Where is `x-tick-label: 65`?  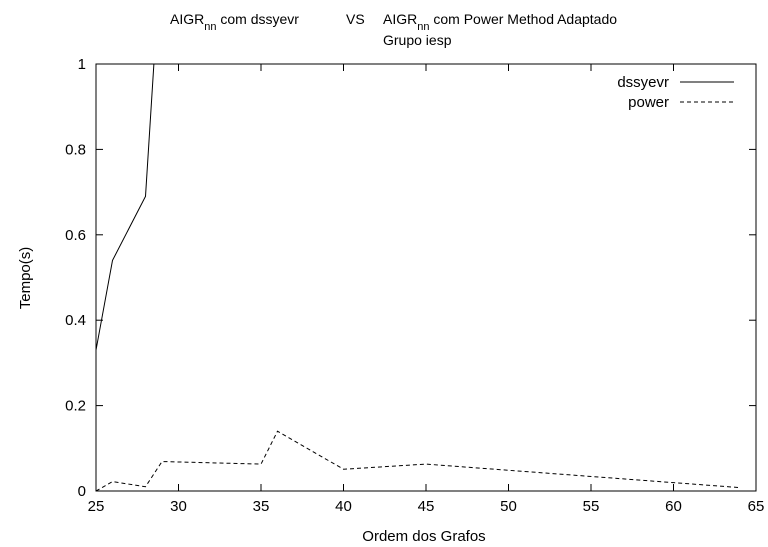
x-tick-label: 65 is located at coordinates (756, 506).